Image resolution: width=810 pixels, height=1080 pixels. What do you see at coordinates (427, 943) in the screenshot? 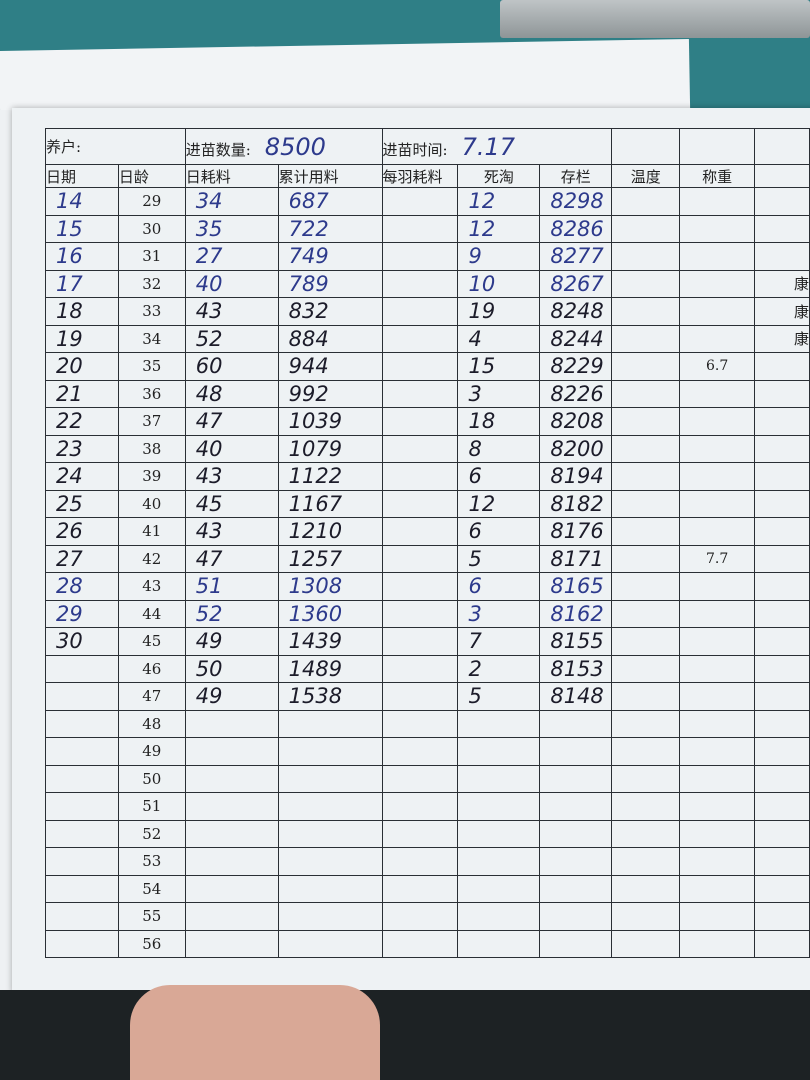
I see `table-row: 56` at bounding box center [427, 943].